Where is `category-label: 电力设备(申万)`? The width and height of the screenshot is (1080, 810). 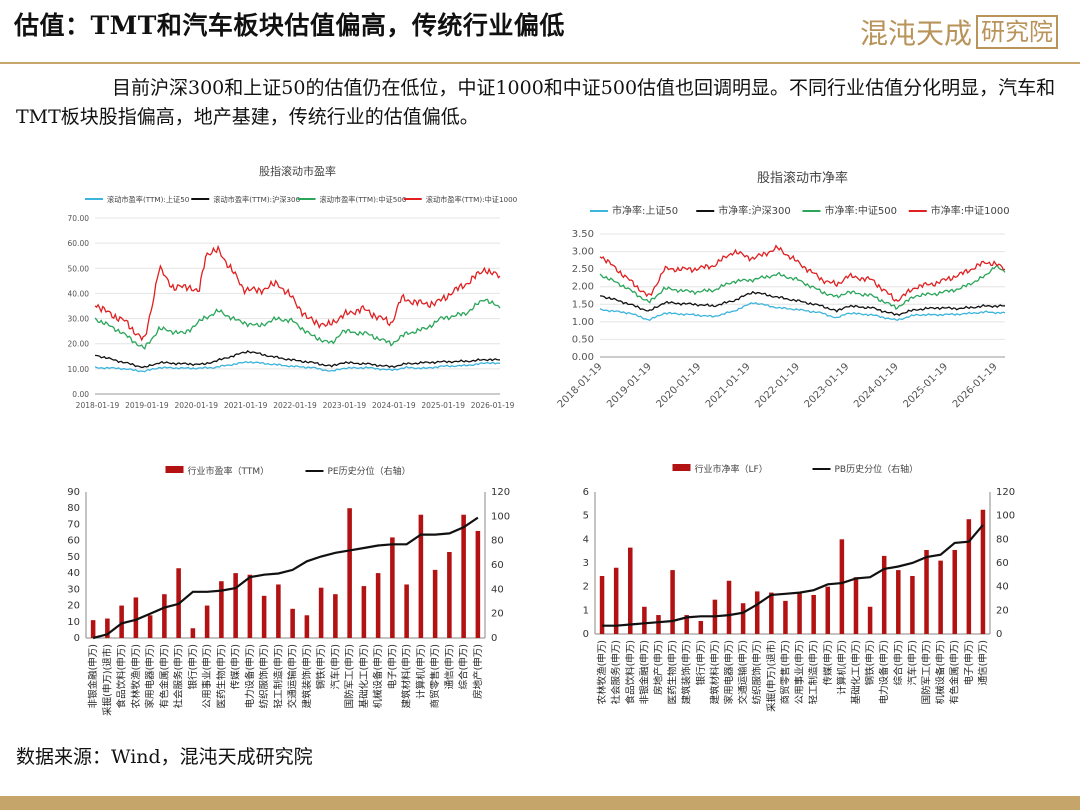 category-label: 电力设备(申万) is located at coordinates (884, 672).